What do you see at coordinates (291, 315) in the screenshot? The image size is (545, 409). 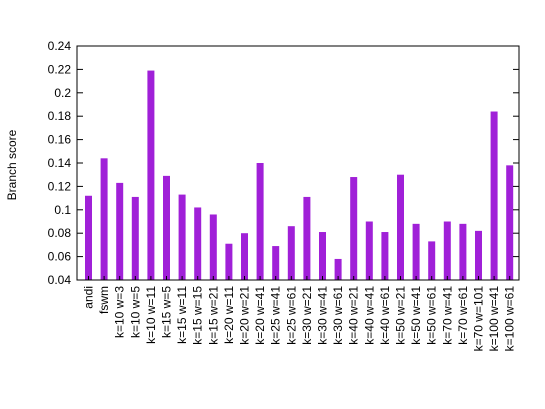 I see `x-tick-label: k=25 w=61` at bounding box center [291, 315].